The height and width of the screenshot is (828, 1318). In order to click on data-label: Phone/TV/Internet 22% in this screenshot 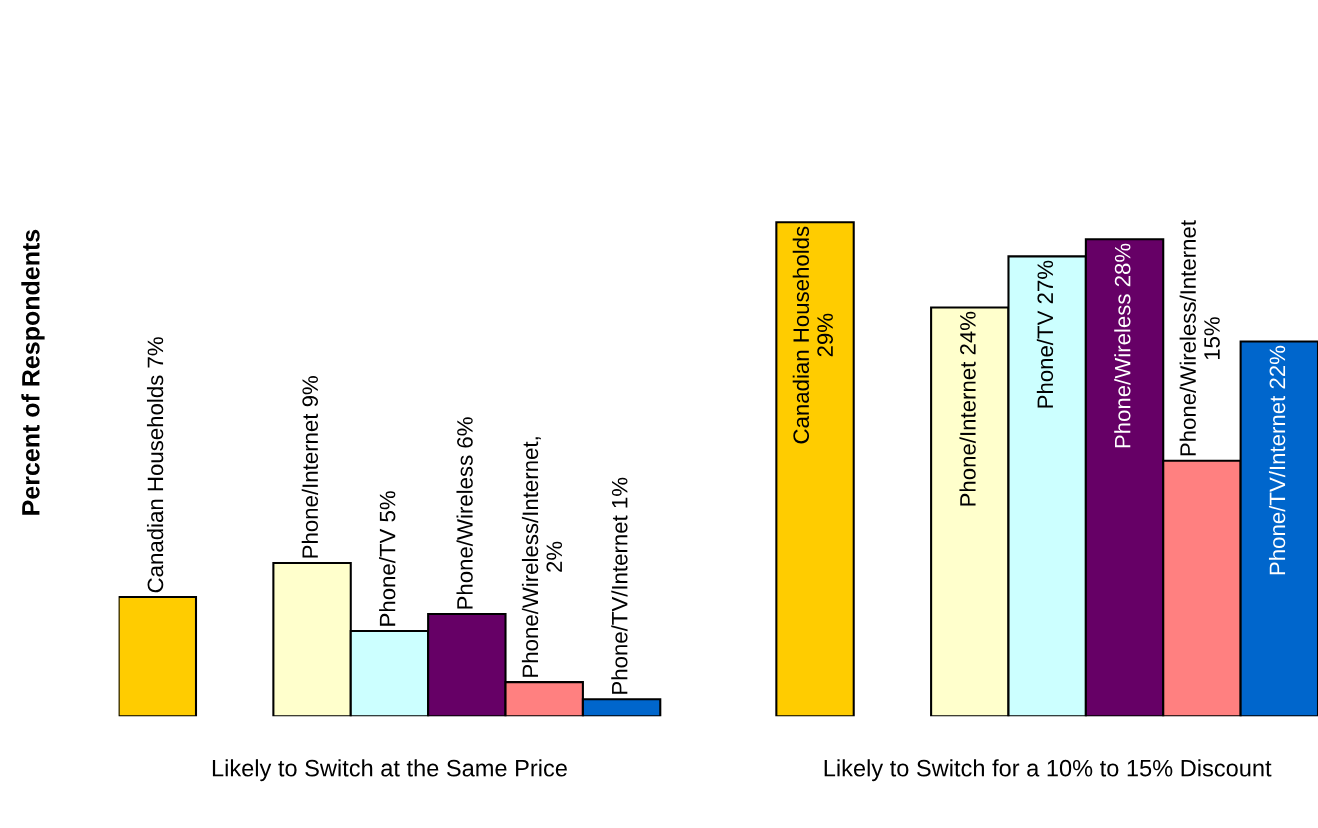, I will do `click(1277, 460)`.